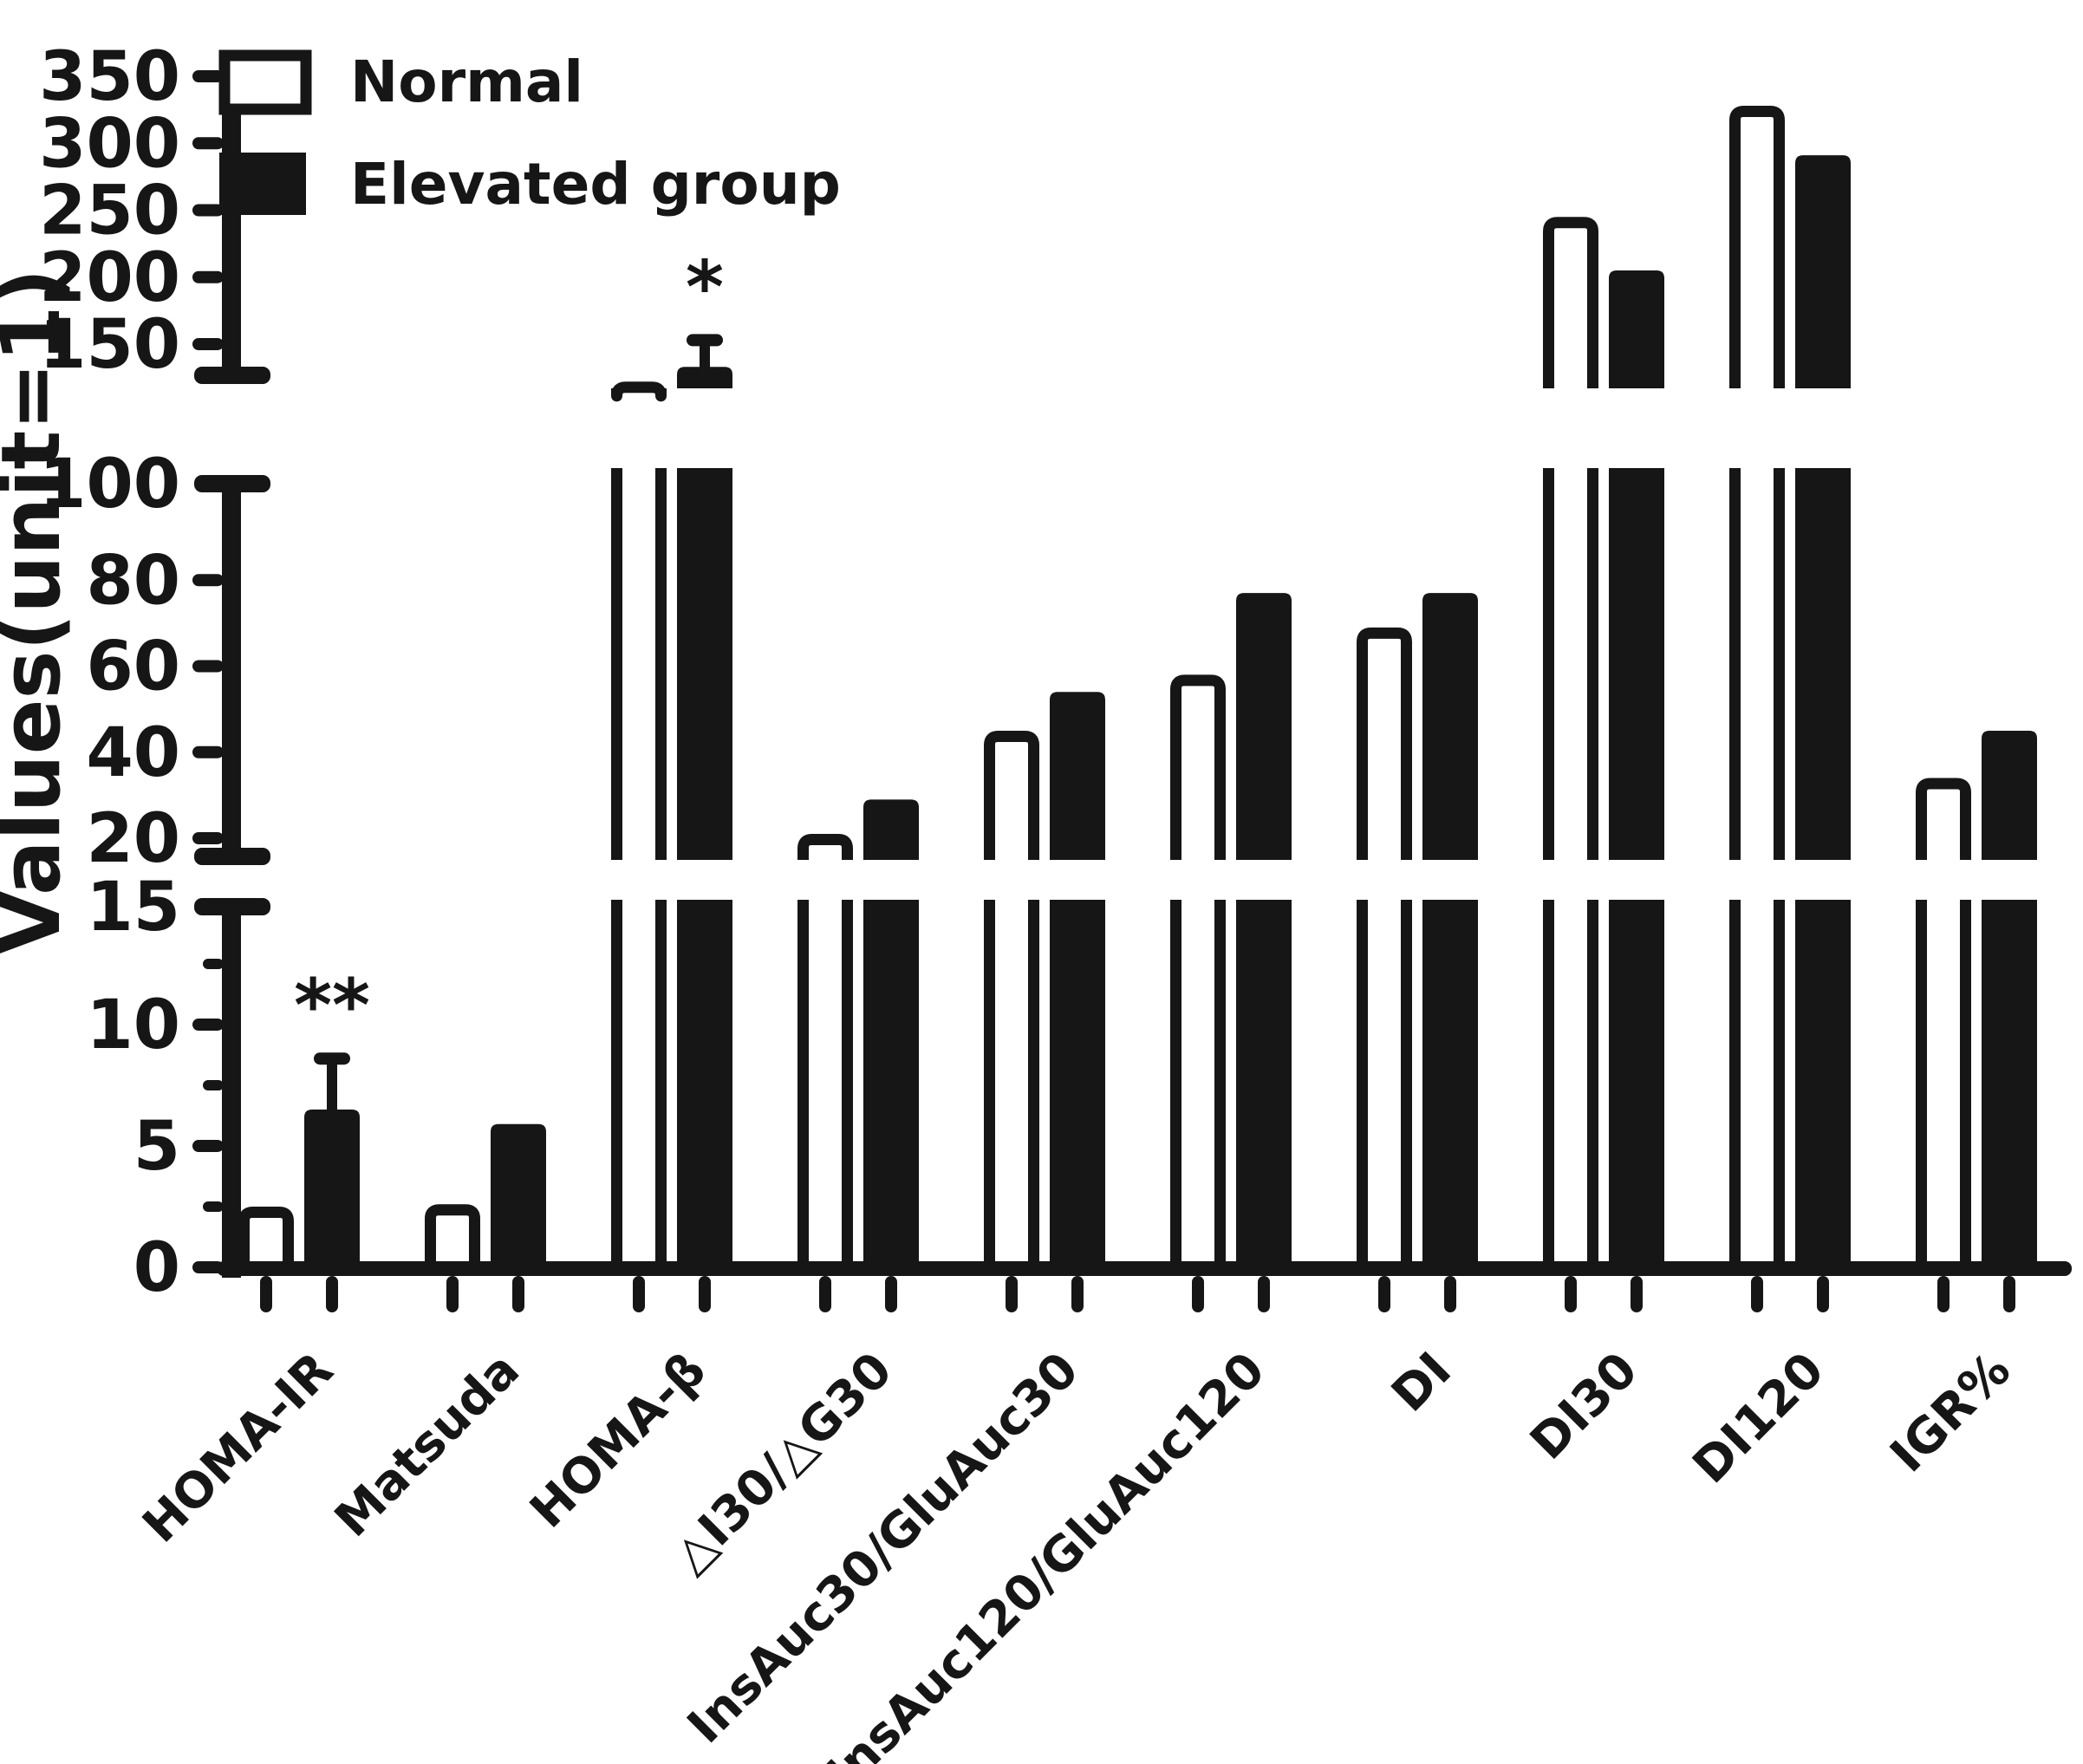 This screenshot has width=2083, height=1764. I want to click on error-bar-HOMA-IR, so click(332, 1086).